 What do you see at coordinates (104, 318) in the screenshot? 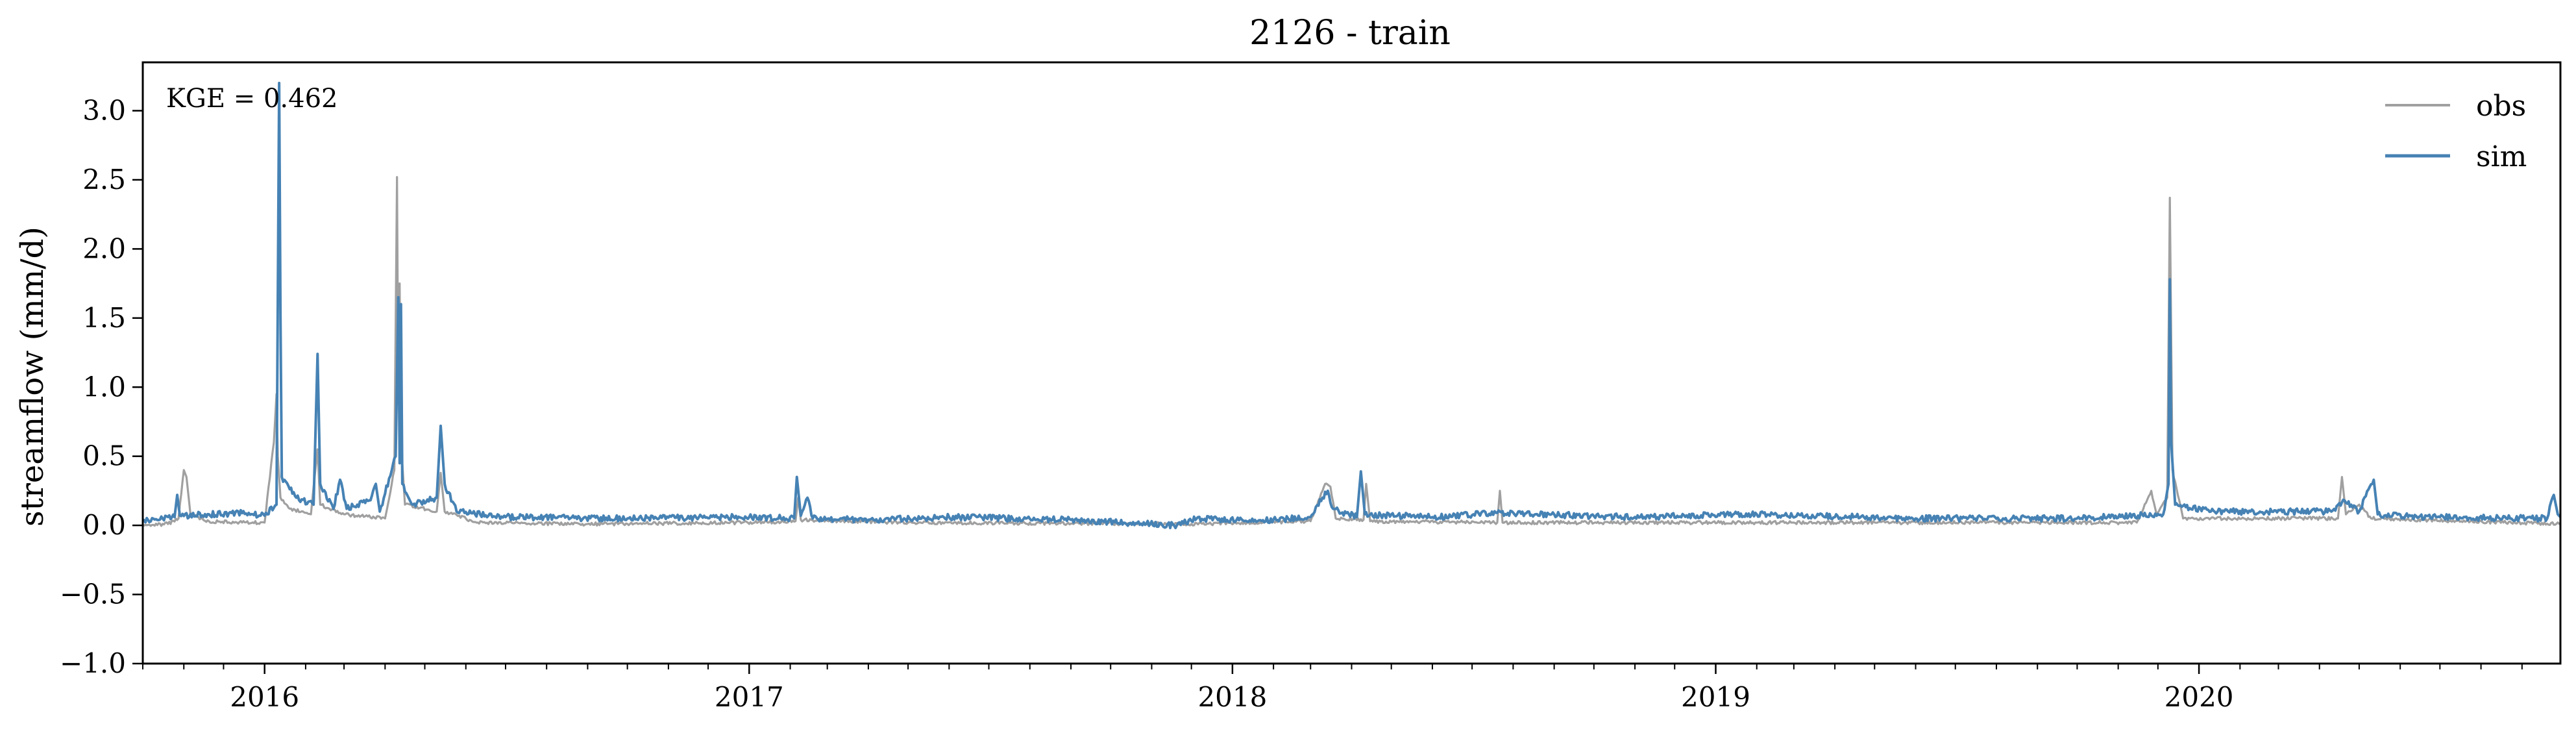
I see `y-tick-label: 1.5` at bounding box center [104, 318].